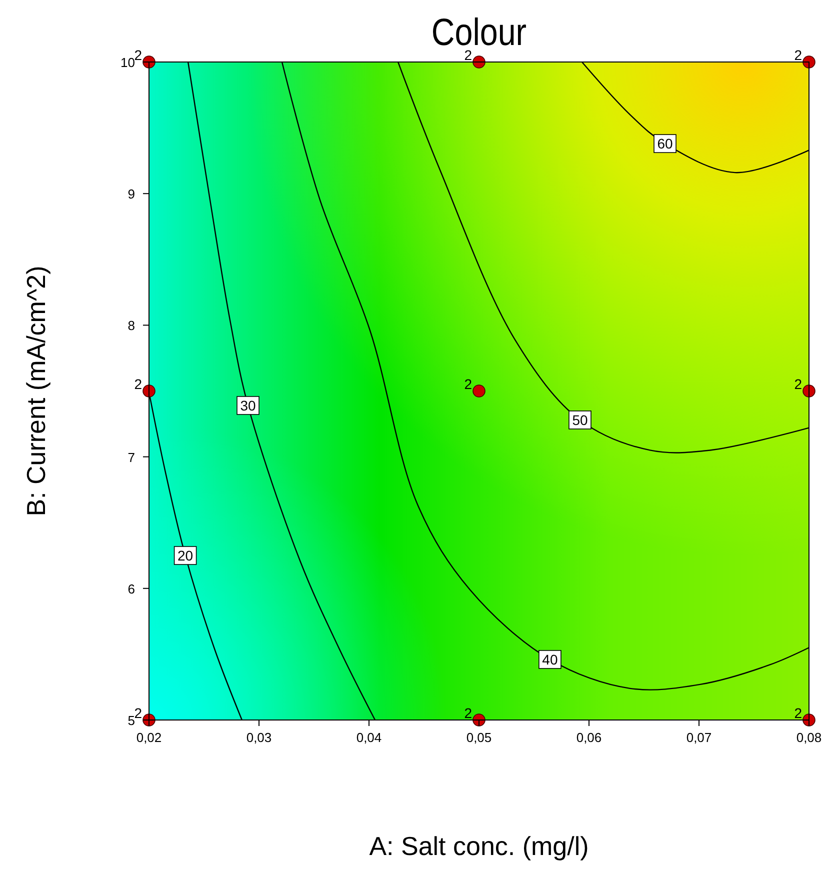 The width and height of the screenshot is (829, 869). I want to click on y-axis-title: B: Current (mA/cm^2), so click(36, 391).